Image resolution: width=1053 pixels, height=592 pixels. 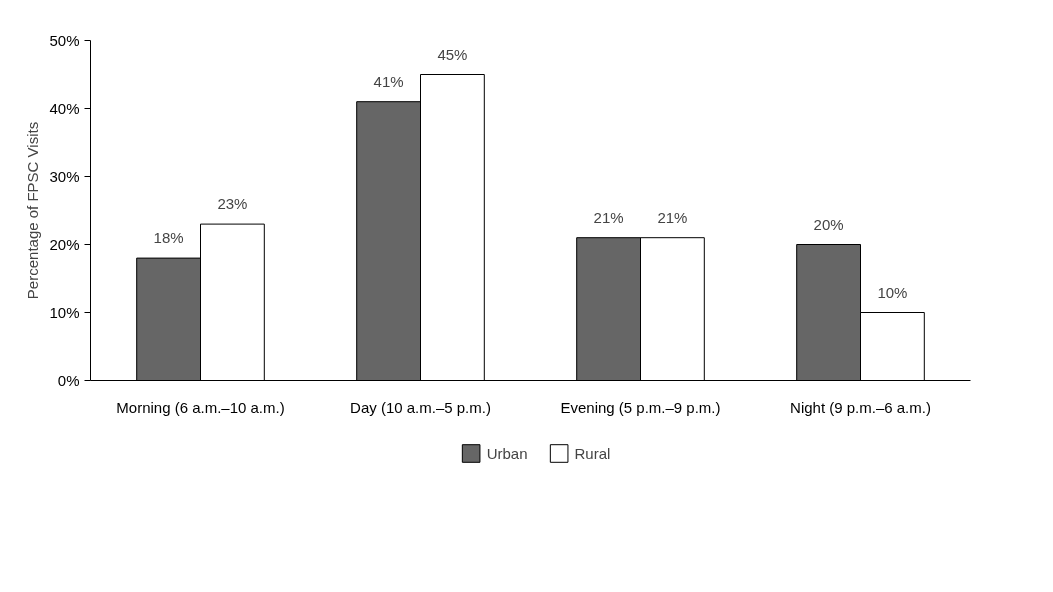 I want to click on data-label: 23%, so click(x=232, y=204).